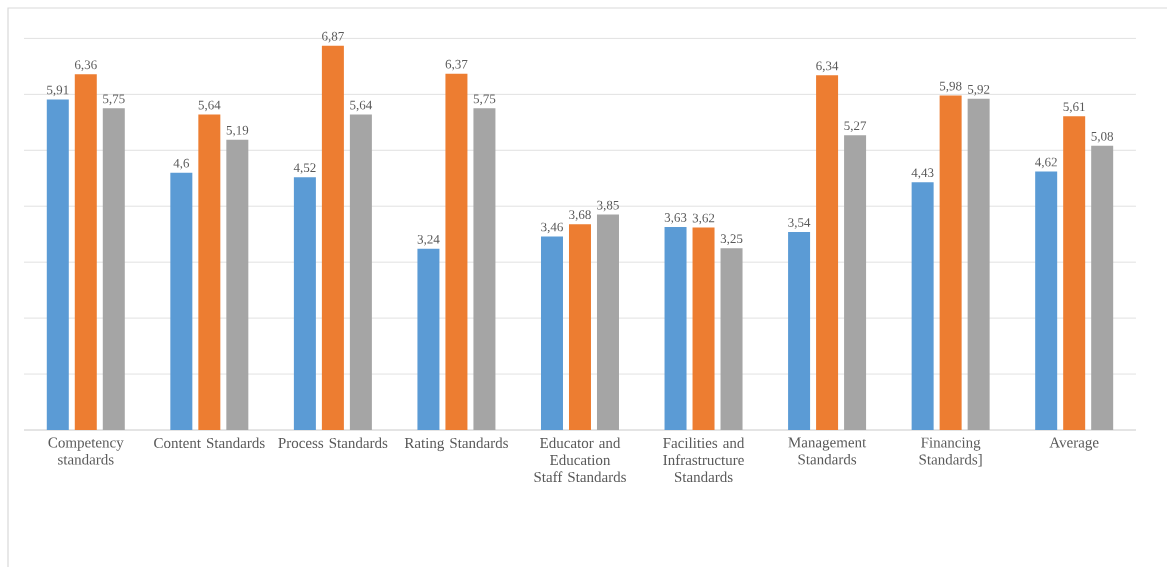 Image resolution: width=1167 pixels, height=567 pixels. Describe the element at coordinates (304, 168) in the screenshot. I see `data-label: 4,52` at that location.